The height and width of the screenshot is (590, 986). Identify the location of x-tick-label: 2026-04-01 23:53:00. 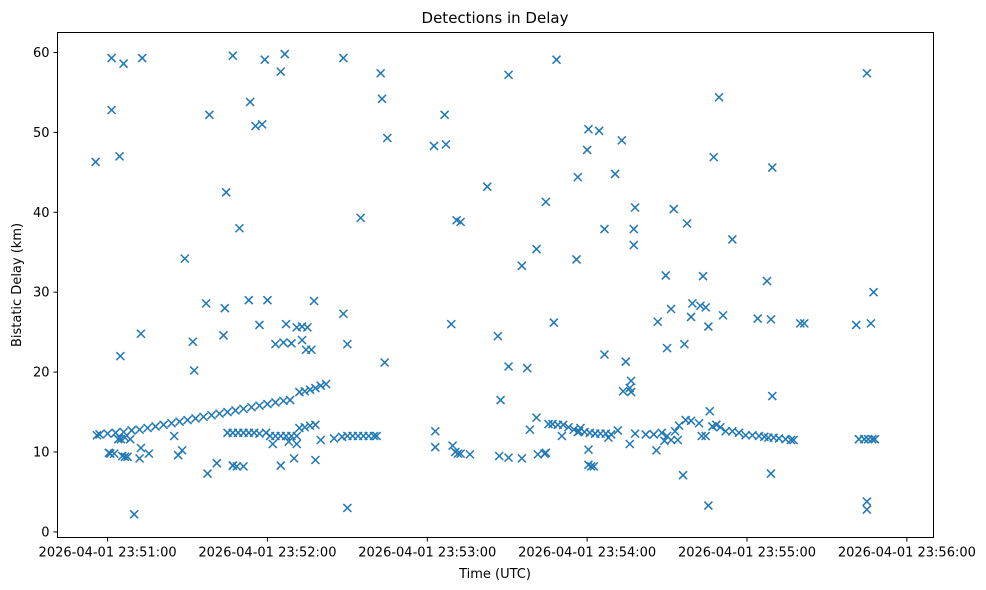
(427, 553).